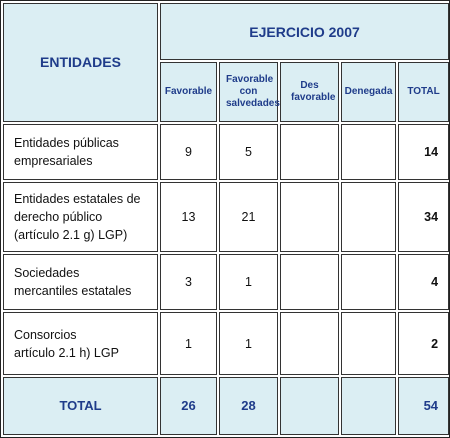 Image resolution: width=450 pixels, height=438 pixels. What do you see at coordinates (58, 216) in the screenshot?
I see `entity-line: derecho público` at bounding box center [58, 216].